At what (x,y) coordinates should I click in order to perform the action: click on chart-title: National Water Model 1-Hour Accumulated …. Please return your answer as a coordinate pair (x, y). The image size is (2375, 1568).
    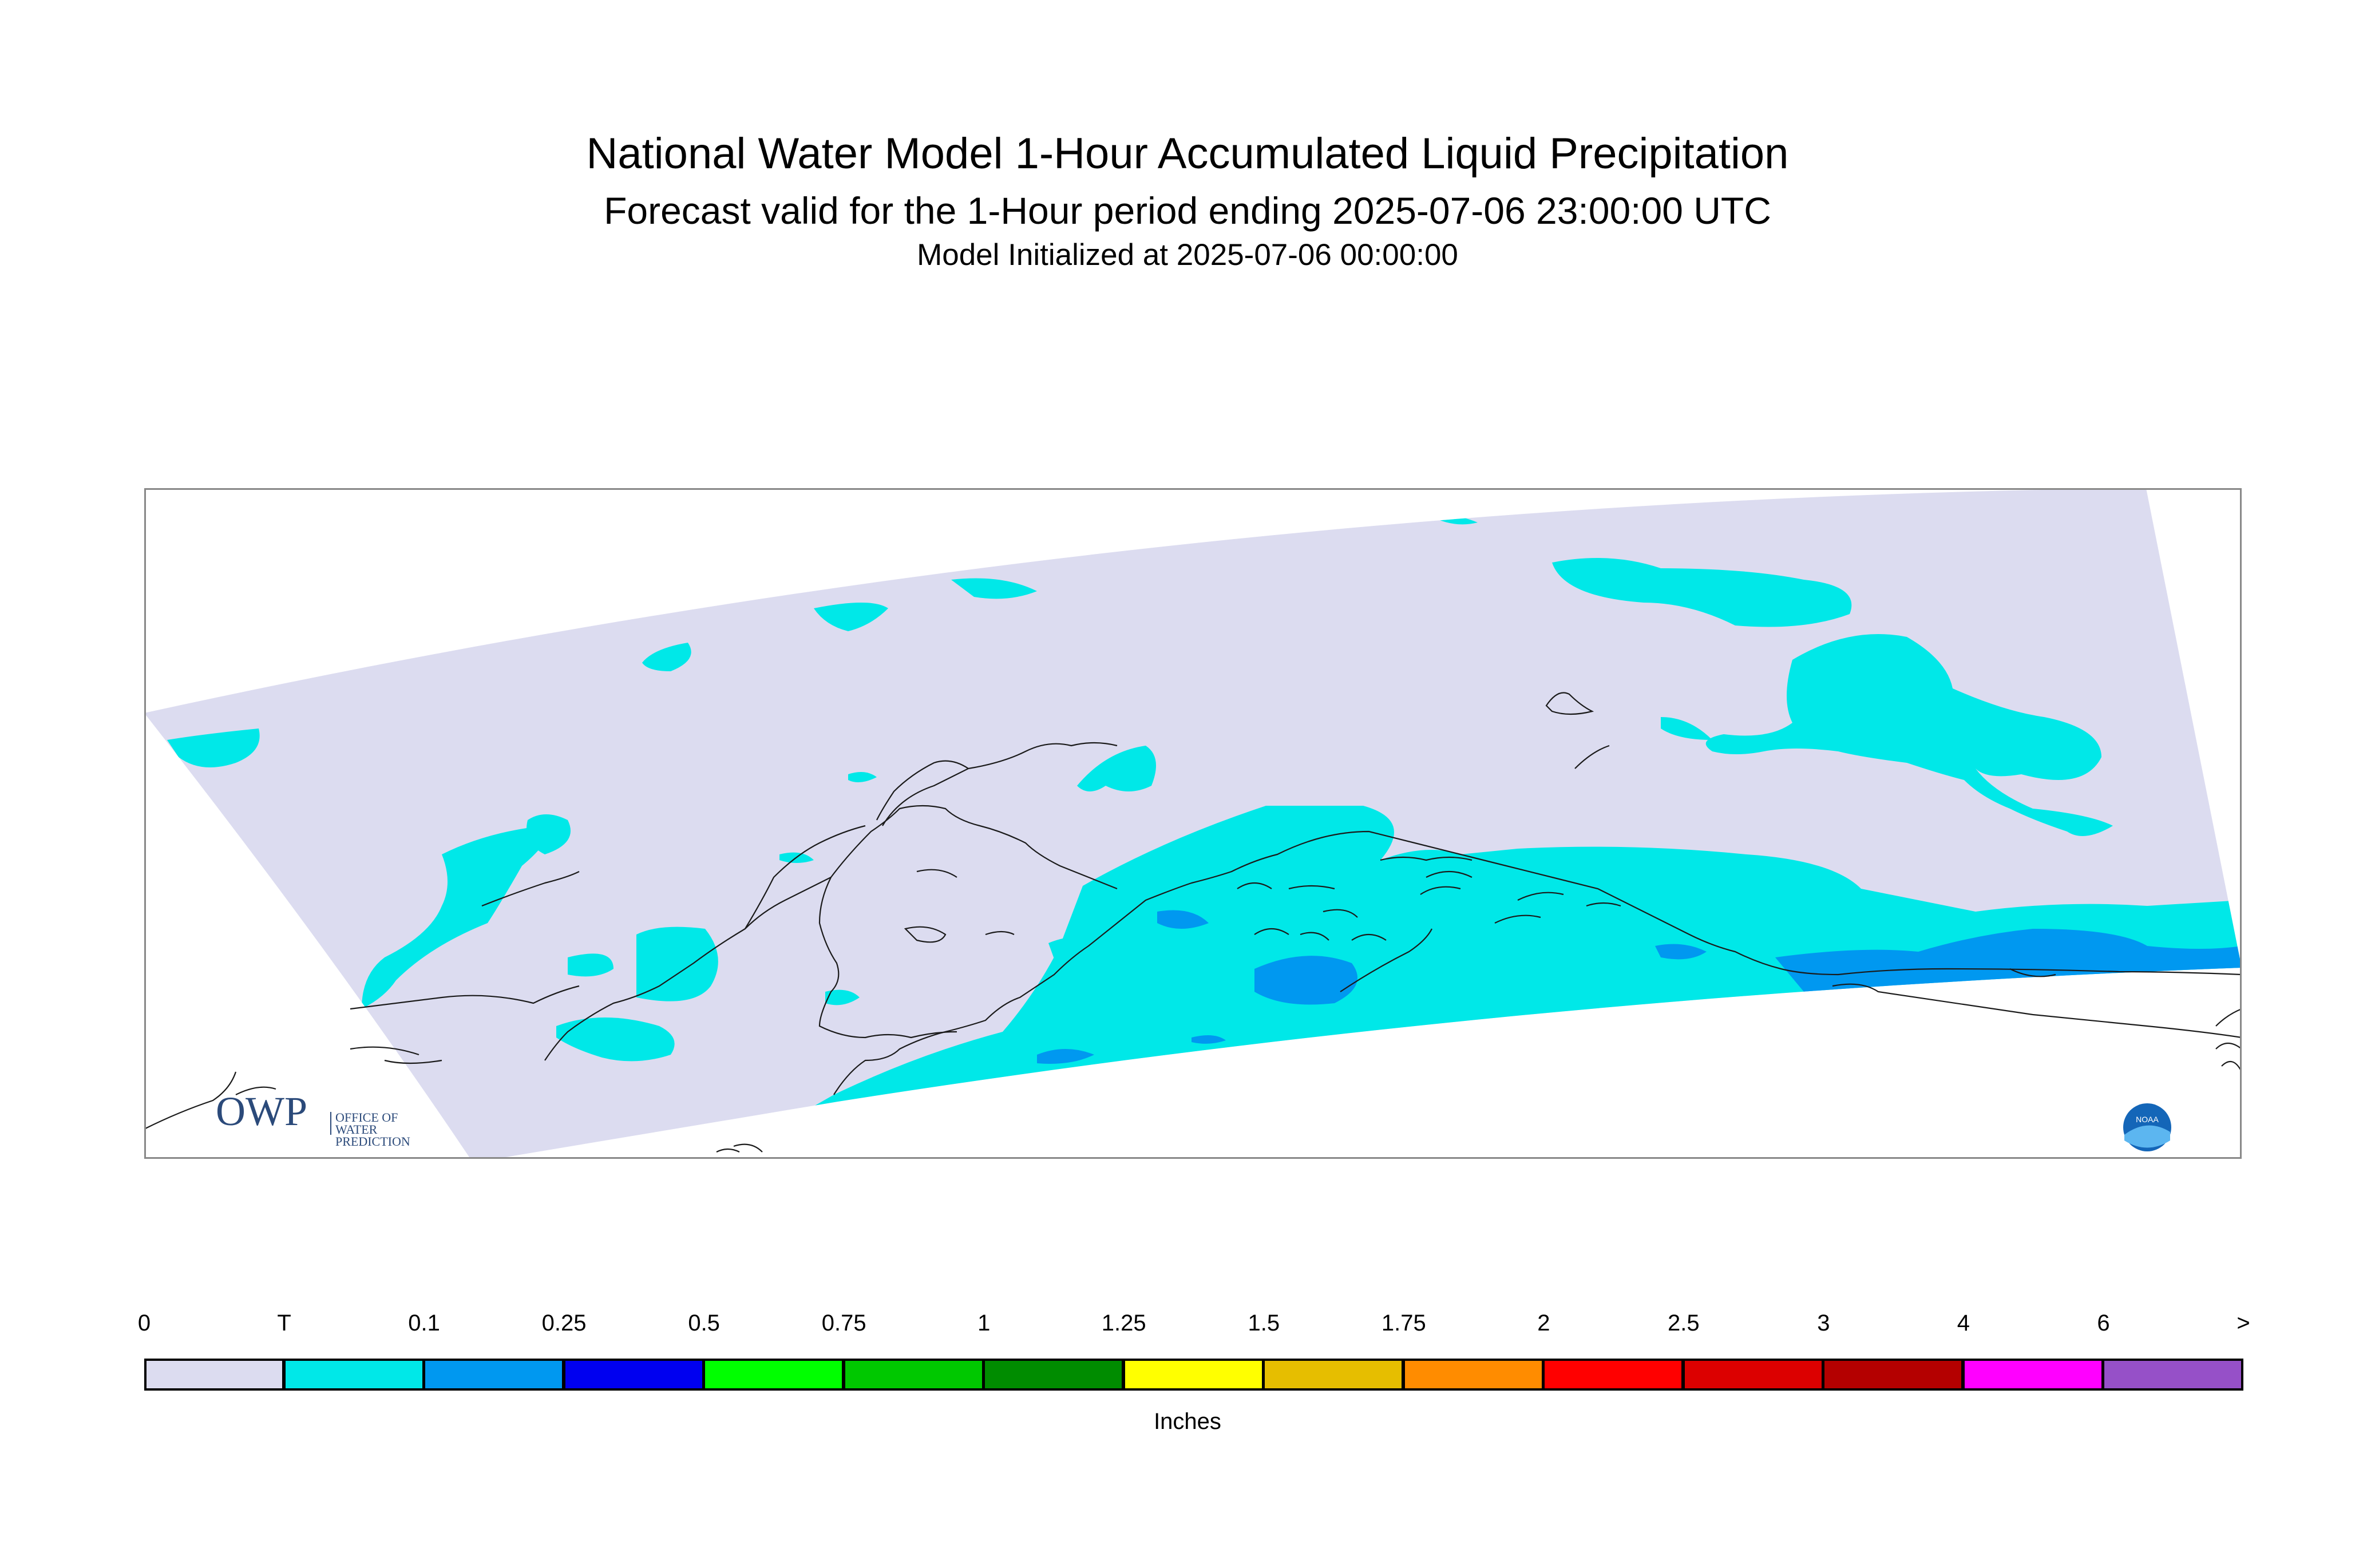
    Looking at the image, I should click on (1187, 153).